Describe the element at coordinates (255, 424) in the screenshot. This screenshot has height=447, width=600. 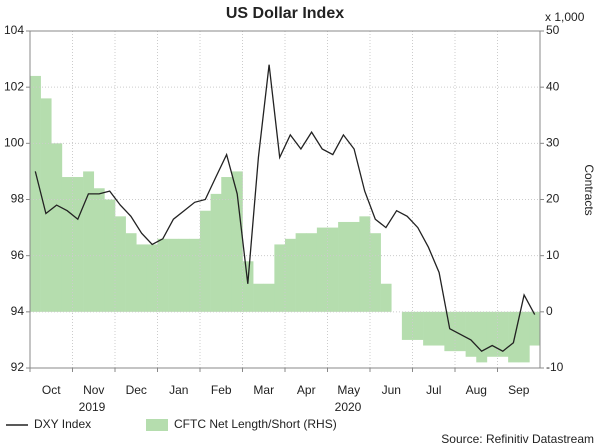
I see `legend-label: CFTC Net Length/Short (RHS)` at that location.